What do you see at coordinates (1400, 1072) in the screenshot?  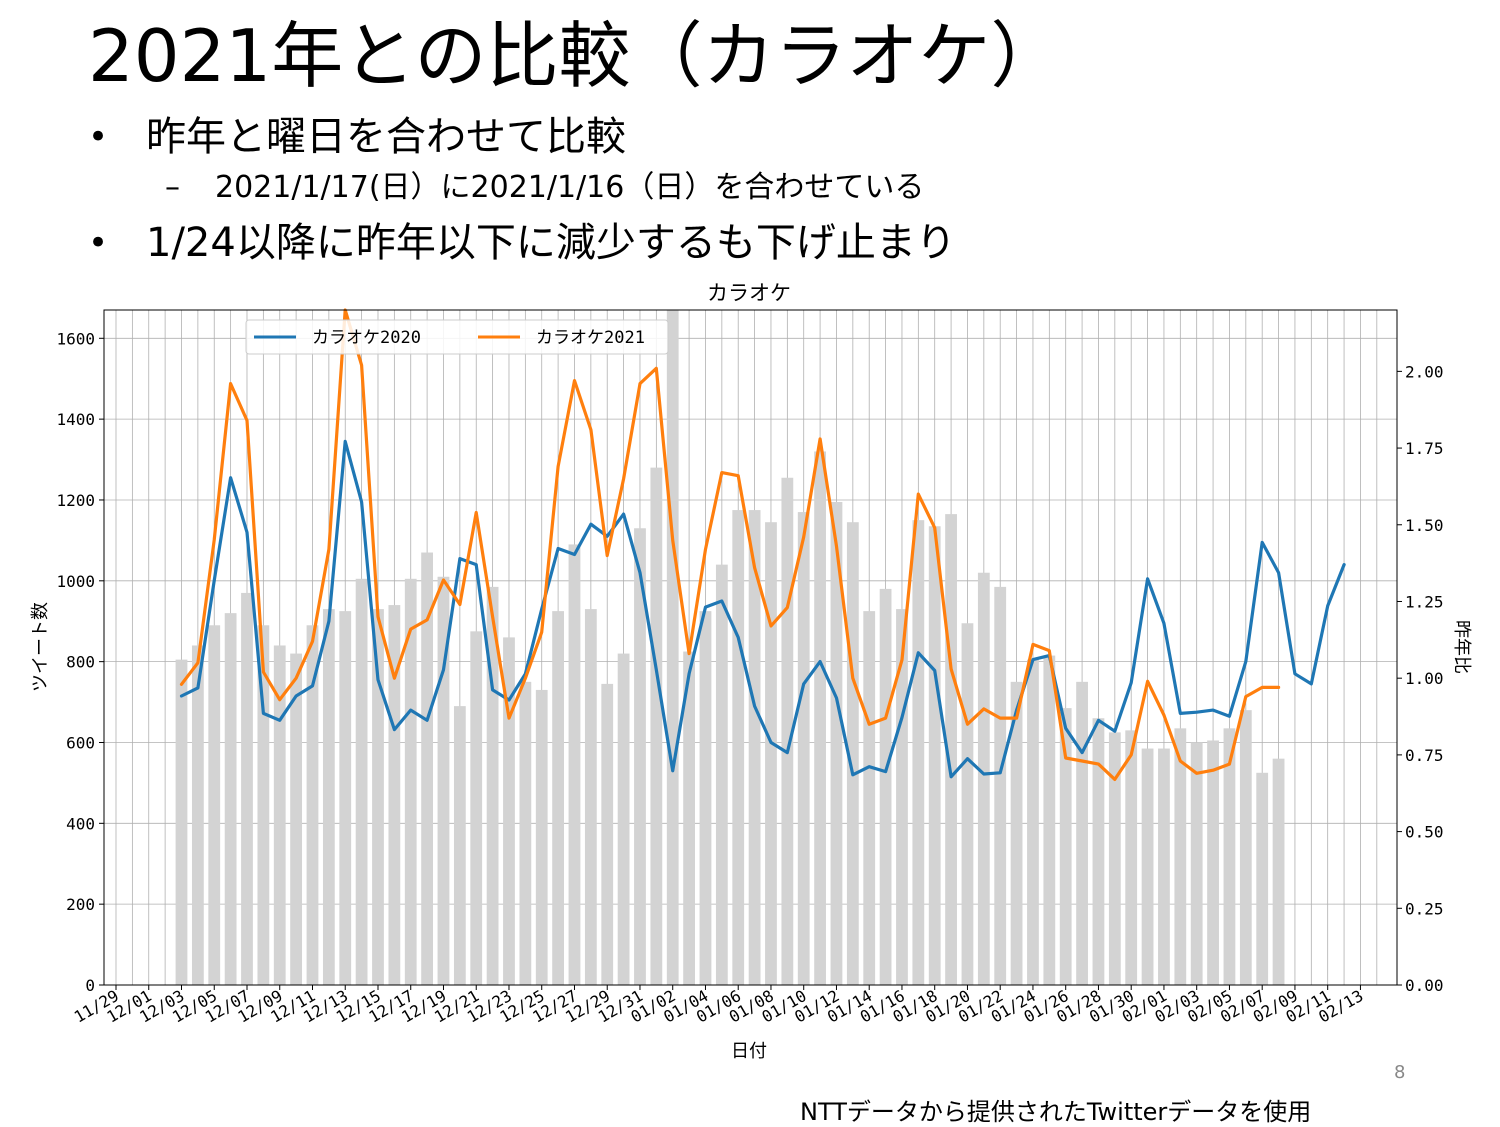 I see `page-number: 8` at bounding box center [1400, 1072].